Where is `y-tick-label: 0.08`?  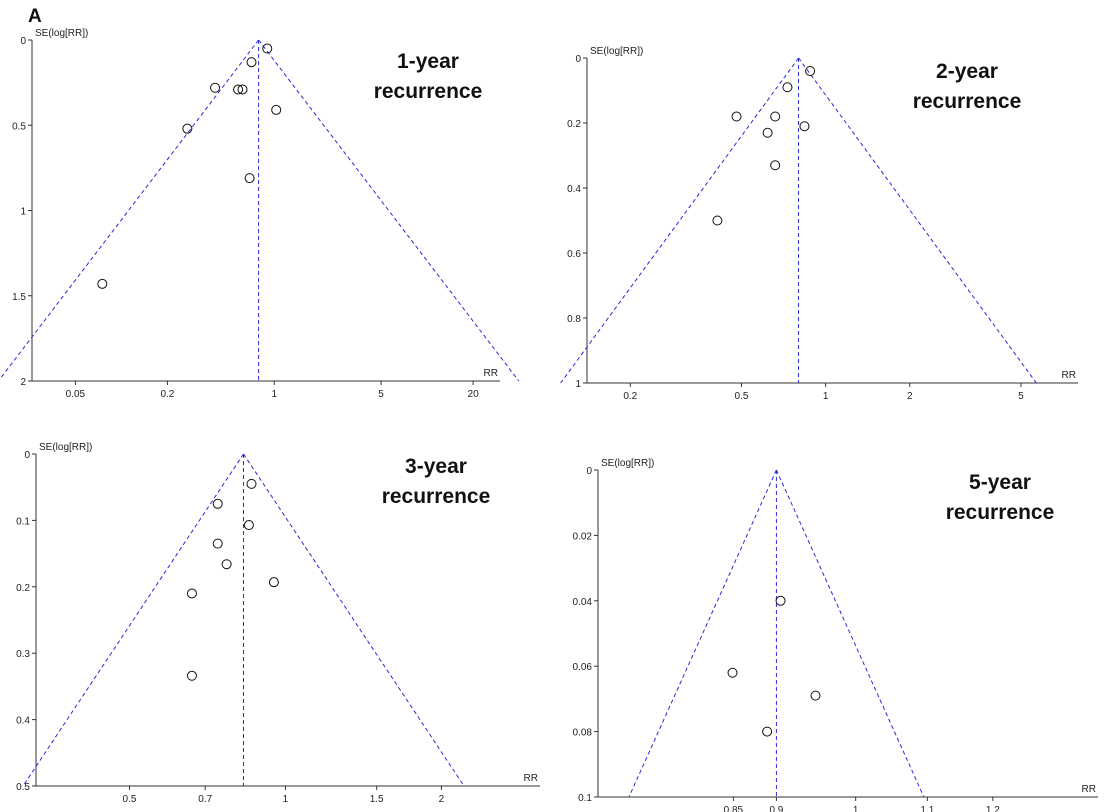
y-tick-label: 0.08 is located at coordinates (583, 733).